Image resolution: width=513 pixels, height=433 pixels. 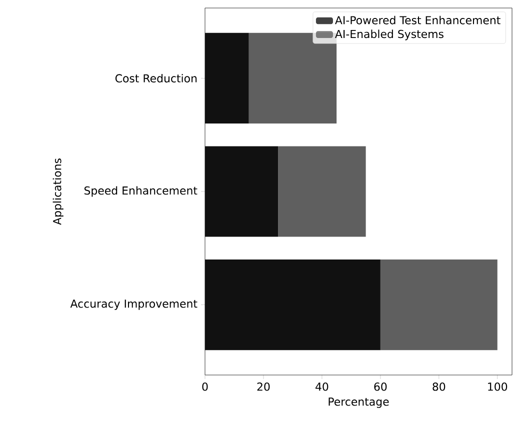 I want to click on y-axis-title: Applications, so click(x=58, y=191).